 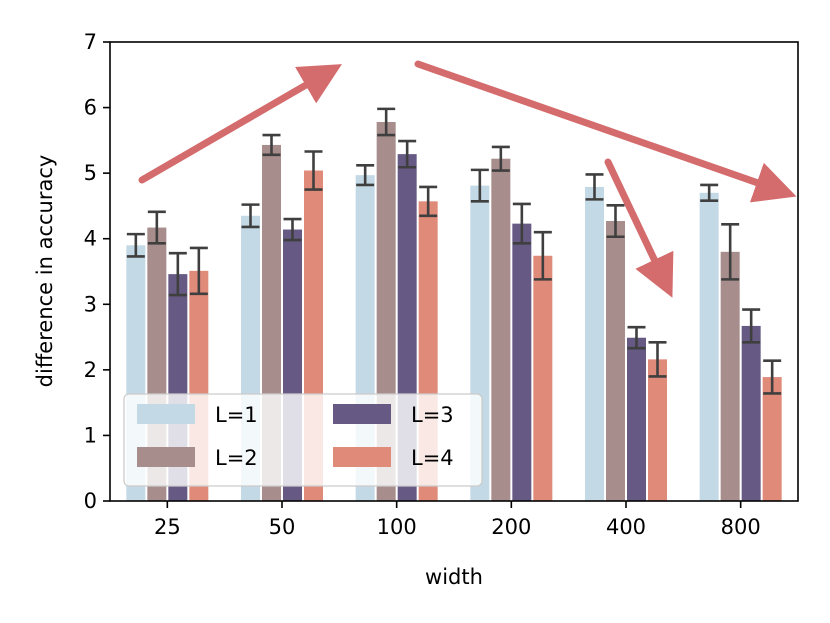 What do you see at coordinates (45, 271) in the screenshot?
I see `y-axis-label: difference in accuracy` at bounding box center [45, 271].